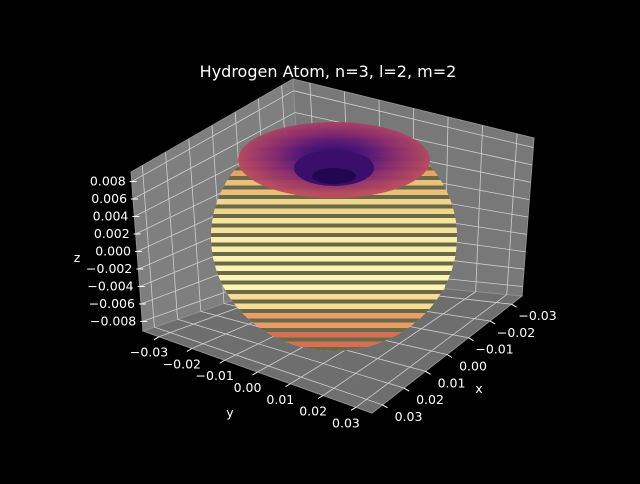 This screenshot has height=484, width=640. What do you see at coordinates (313, 411) in the screenshot?
I see `y-tick-label: 0.02` at bounding box center [313, 411].